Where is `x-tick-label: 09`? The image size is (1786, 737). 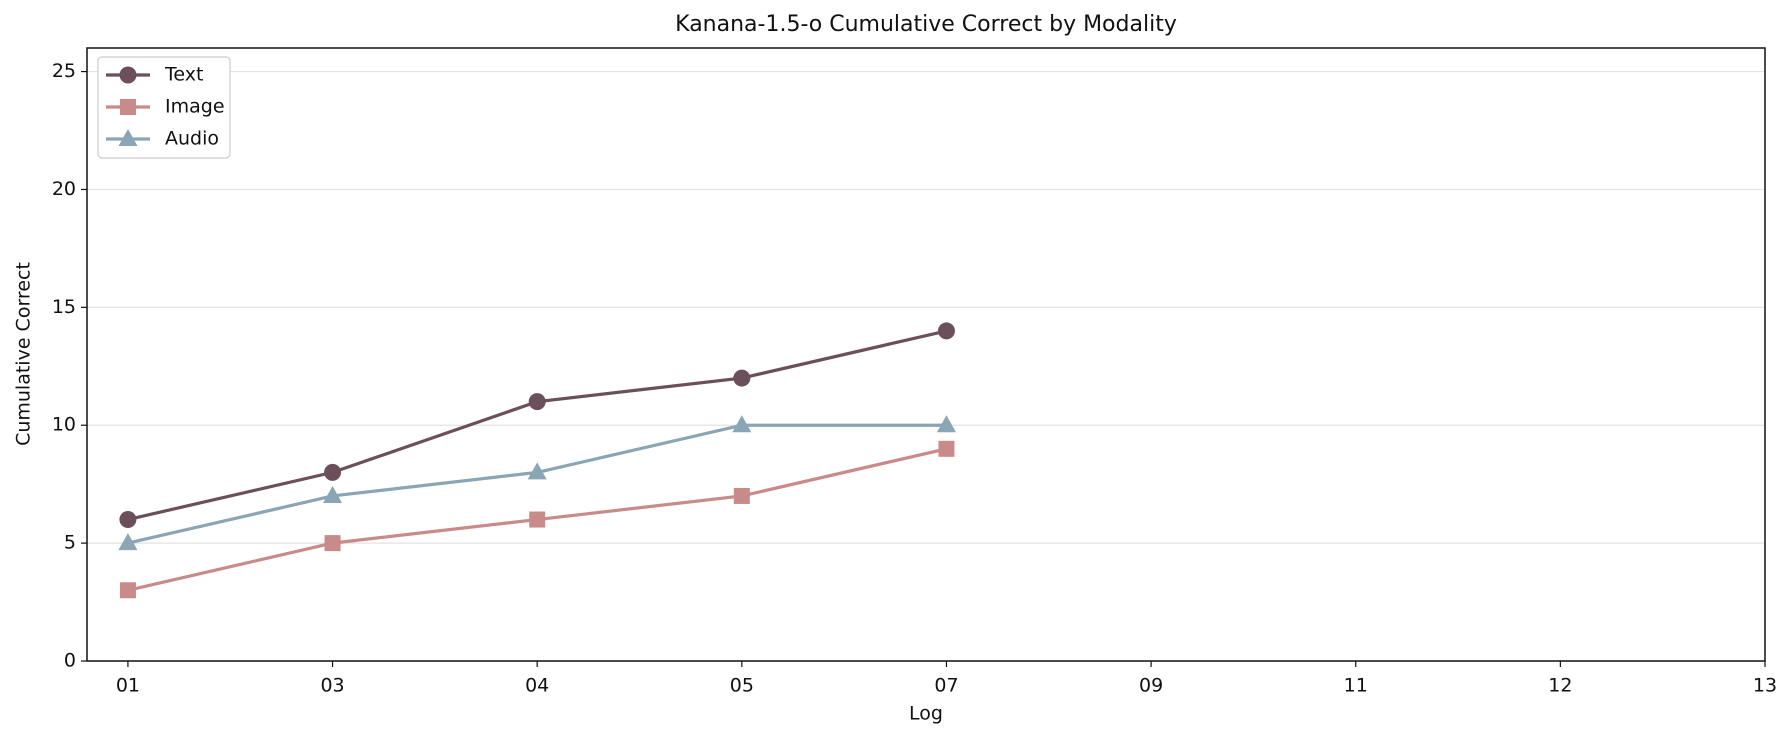 x-tick-label: 09 is located at coordinates (1151, 686).